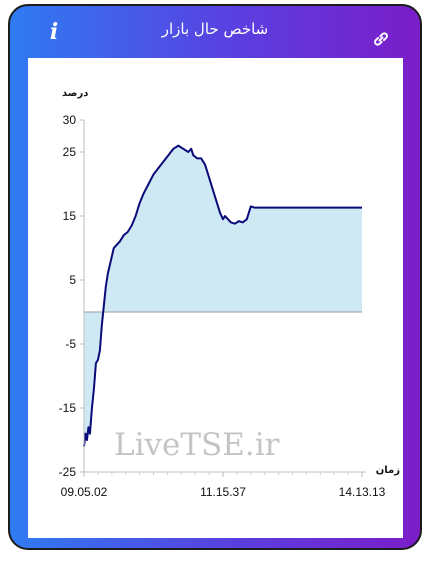 The height and width of the screenshot is (574, 433). What do you see at coordinates (223, 492) in the screenshot?
I see `x-tick-label: 11.15.37` at bounding box center [223, 492].